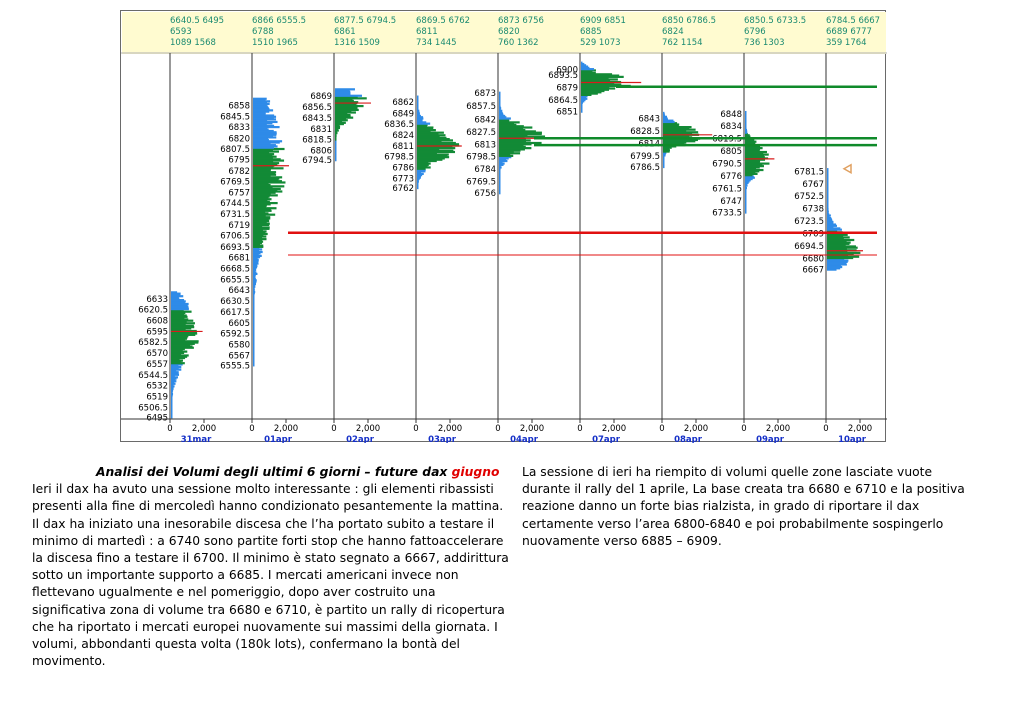 Image resolution: width=1024 pixels, height=724 pixels. Describe the element at coordinates (197, 21) in the screenshot. I see `session-header-text: 6640.5 6495` at that location.